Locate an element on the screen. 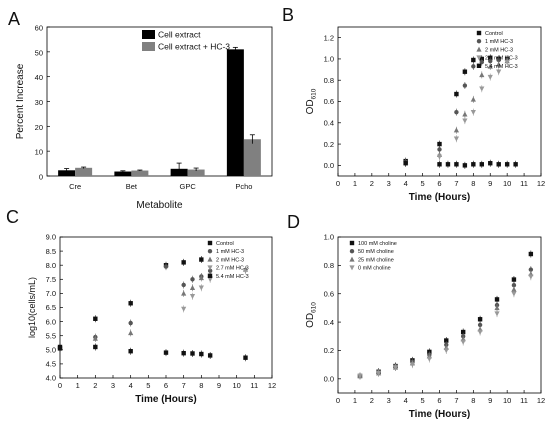  y-tick-label: 8.0 is located at coordinates (51, 265).